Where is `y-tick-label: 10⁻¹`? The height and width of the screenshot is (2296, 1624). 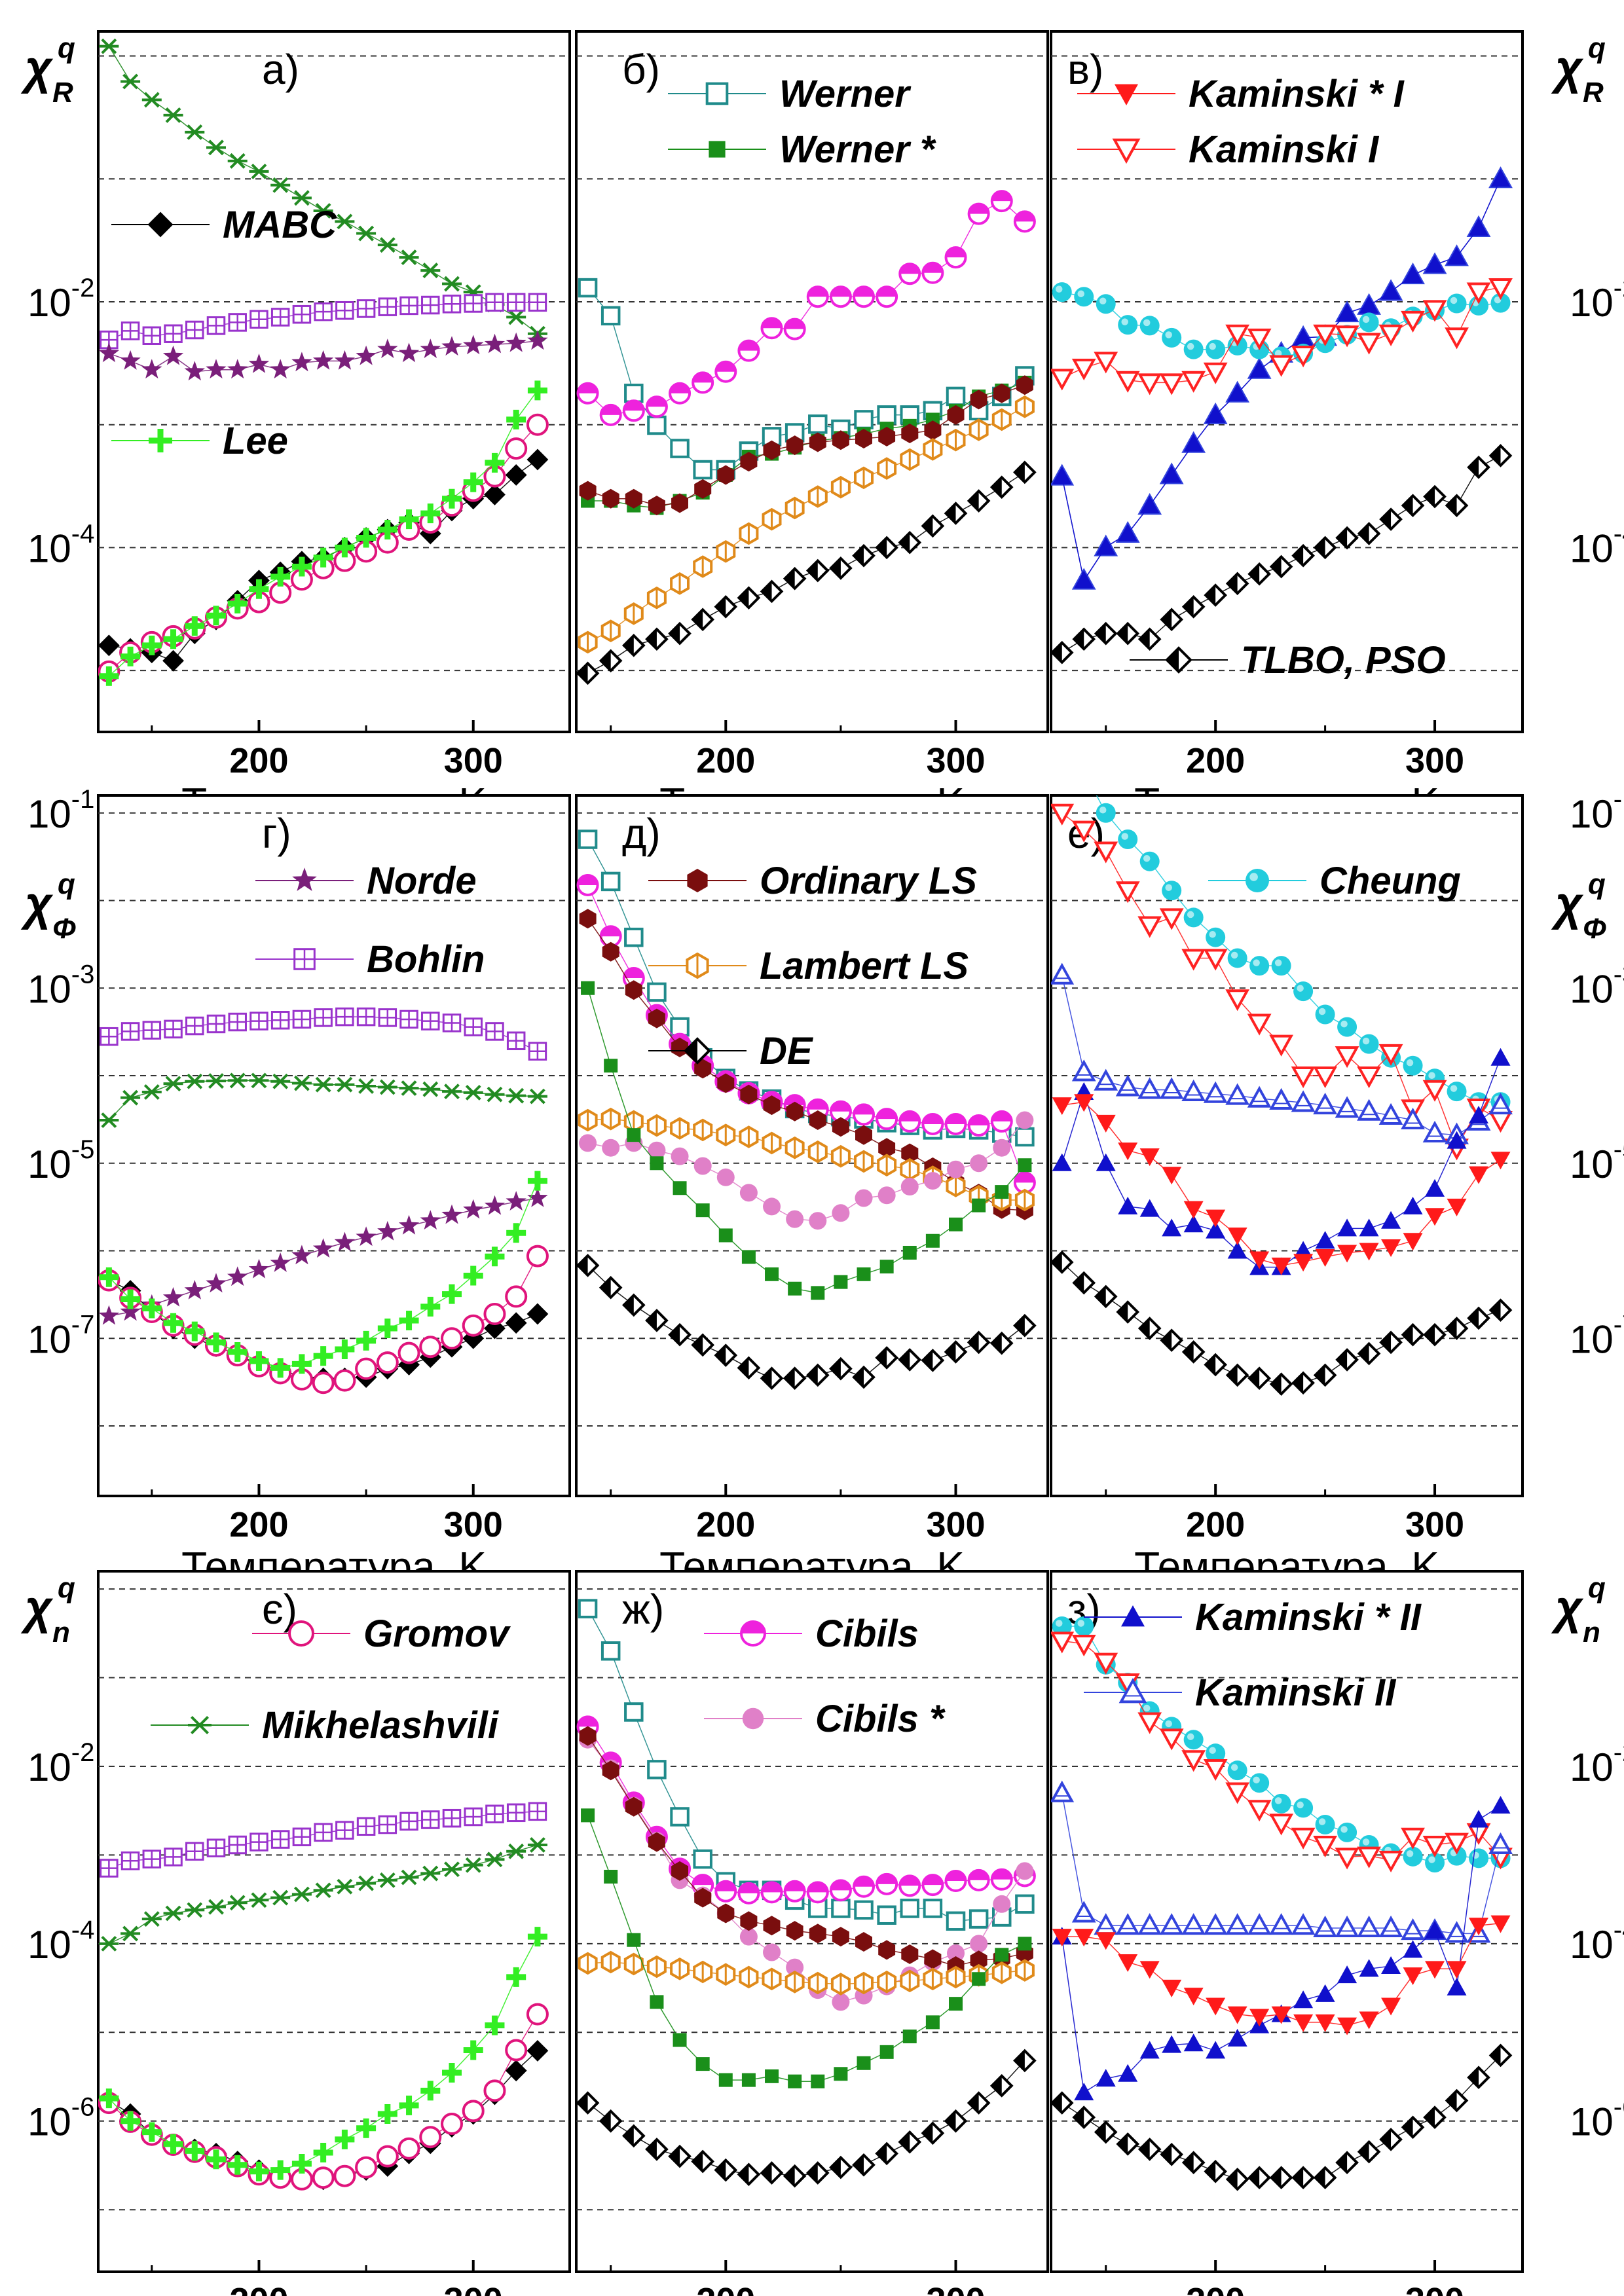 y-tick-label: 10⁻¹ is located at coordinates (61, 810).